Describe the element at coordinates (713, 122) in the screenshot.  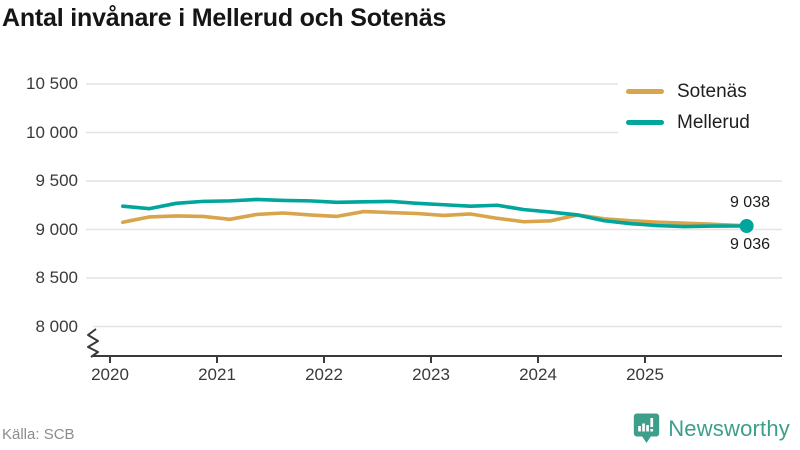
I see `legend-label-mellerud: Mellerud` at that location.